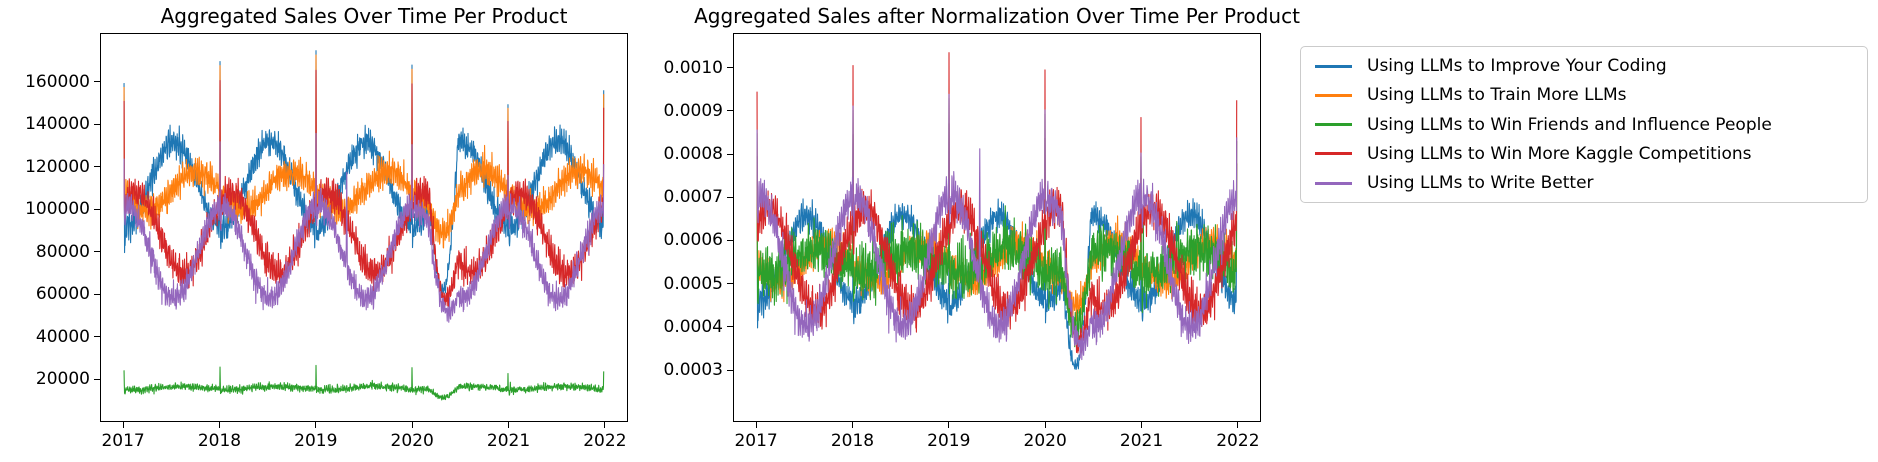 The image size is (1878, 462). I want to click on y-tick-label: 0.0008, so click(693, 154).